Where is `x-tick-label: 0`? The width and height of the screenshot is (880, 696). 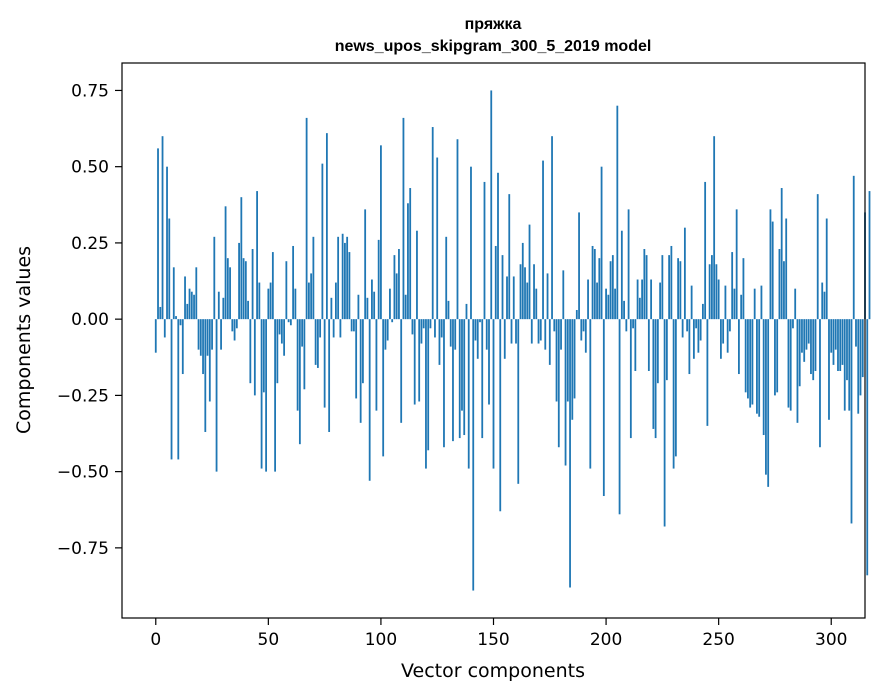 x-tick-label: 0 is located at coordinates (155, 640).